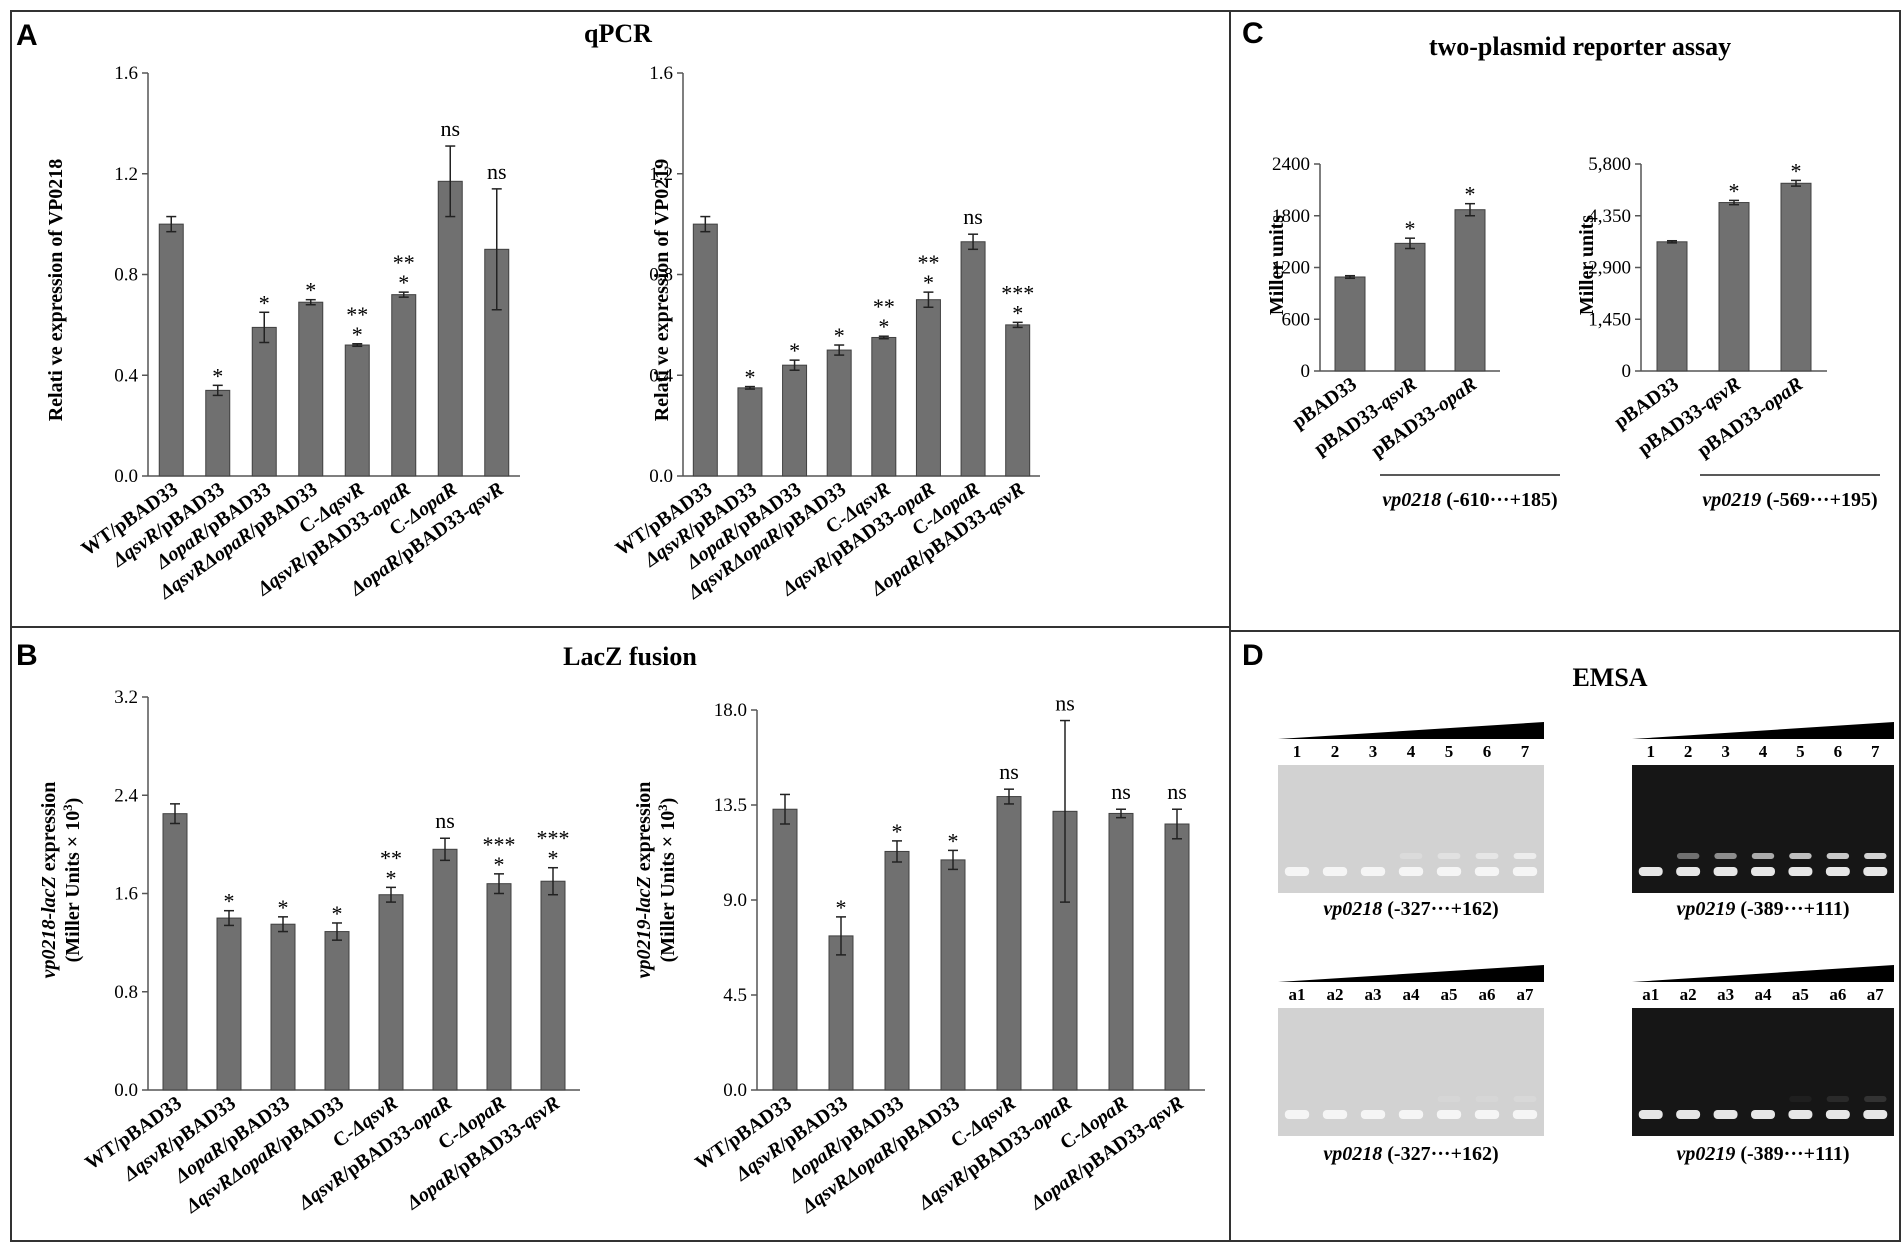 Image resolution: width=1904 pixels, height=1246 pixels. What do you see at coordinates (1297, 751) in the screenshot?
I see `lane-label: 1` at bounding box center [1297, 751].